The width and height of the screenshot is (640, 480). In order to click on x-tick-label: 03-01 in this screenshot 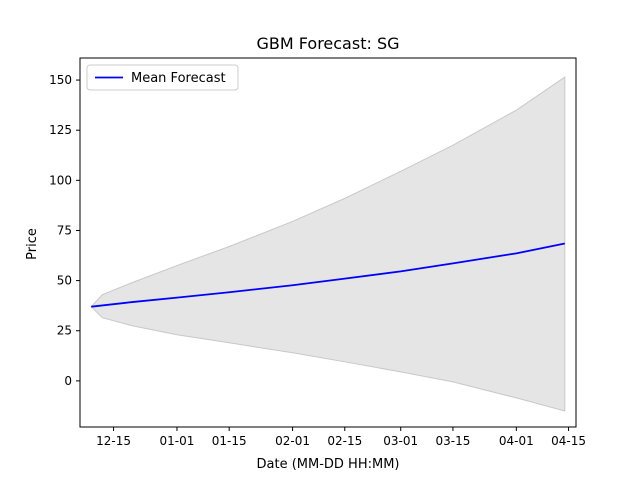, I will do `click(400, 441)`.